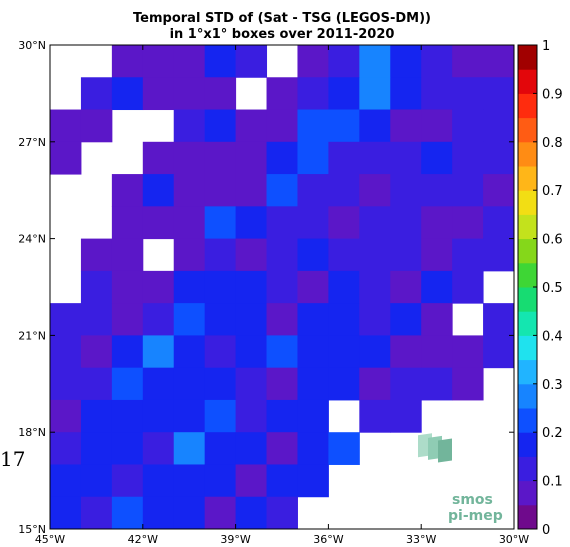 Image resolution: width=570 pixels, height=547 pixels. What do you see at coordinates (552, 482) in the screenshot?
I see `colorbar-tick-label: 0.1` at bounding box center [552, 482].